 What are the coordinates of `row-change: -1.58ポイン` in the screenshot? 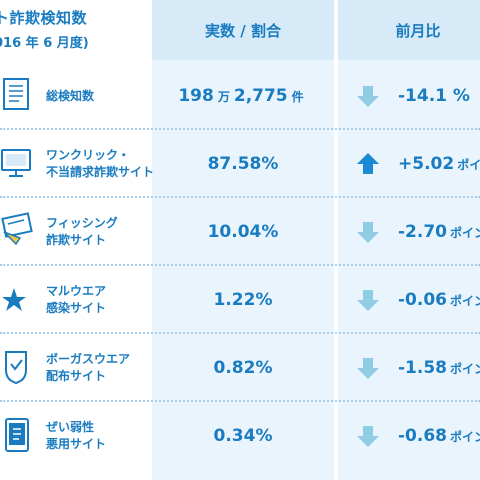 It's located at (409, 368).